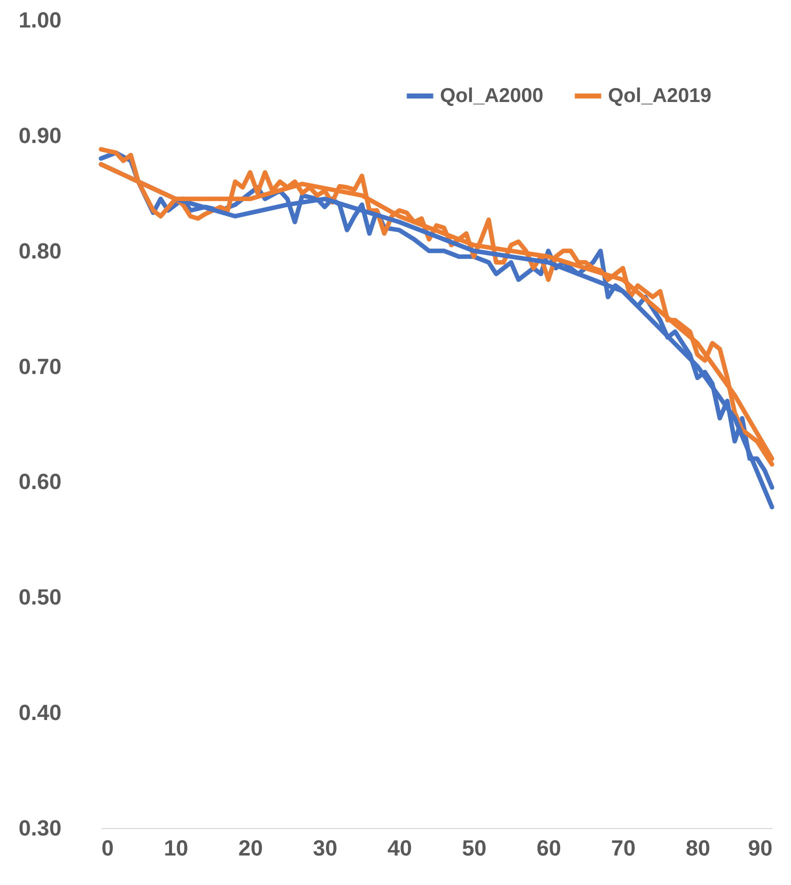 This screenshot has width=791, height=885. What do you see at coordinates (40, 597) in the screenshot?
I see `y-tick-label: 0.50` at bounding box center [40, 597].